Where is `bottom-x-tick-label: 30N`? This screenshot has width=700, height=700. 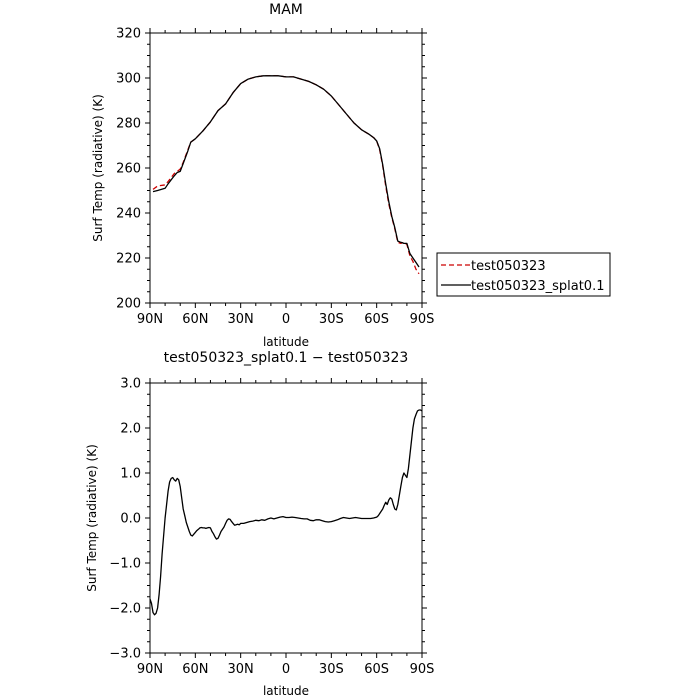 bottom-x-tick-label: 30N is located at coordinates (241, 669).